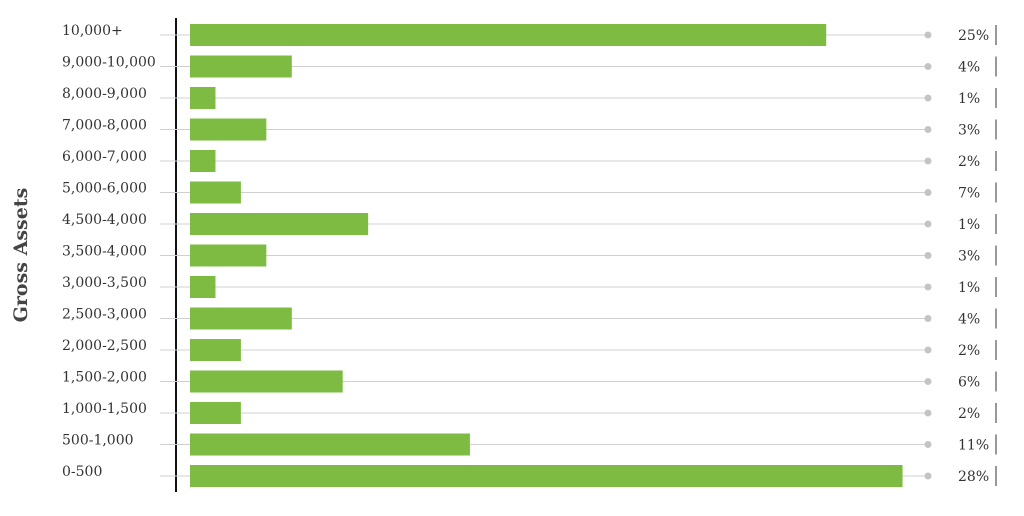 The width and height of the screenshot is (1024, 516). Describe the element at coordinates (104, 283) in the screenshot. I see `category-label: 3,000-3,500` at that location.